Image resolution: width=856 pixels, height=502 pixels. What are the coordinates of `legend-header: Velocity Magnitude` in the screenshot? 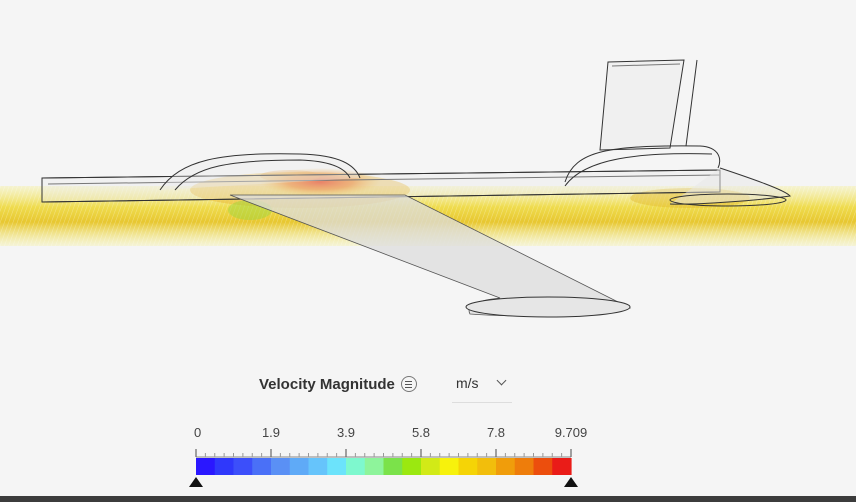 It's located at (338, 384).